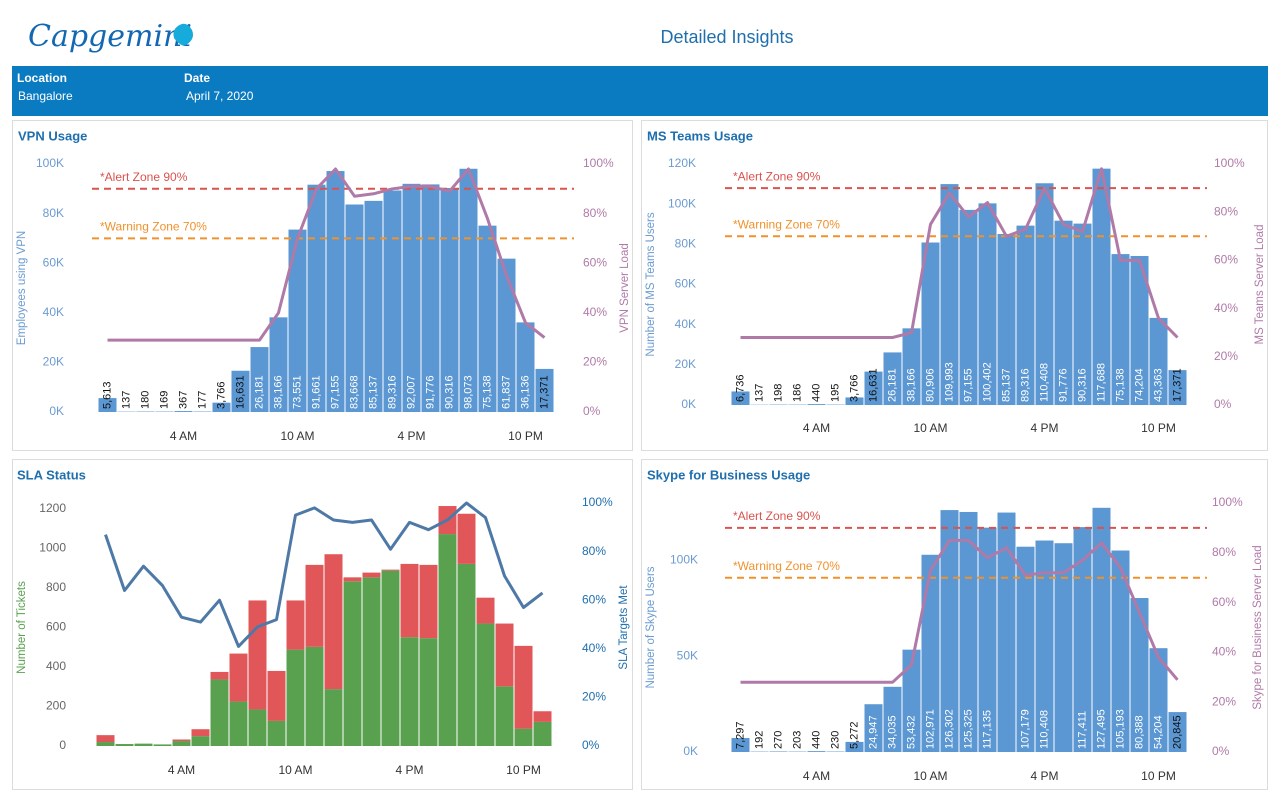  Describe the element at coordinates (220, 96) in the screenshot. I see `filter-value: April 7, 2020` at that location.